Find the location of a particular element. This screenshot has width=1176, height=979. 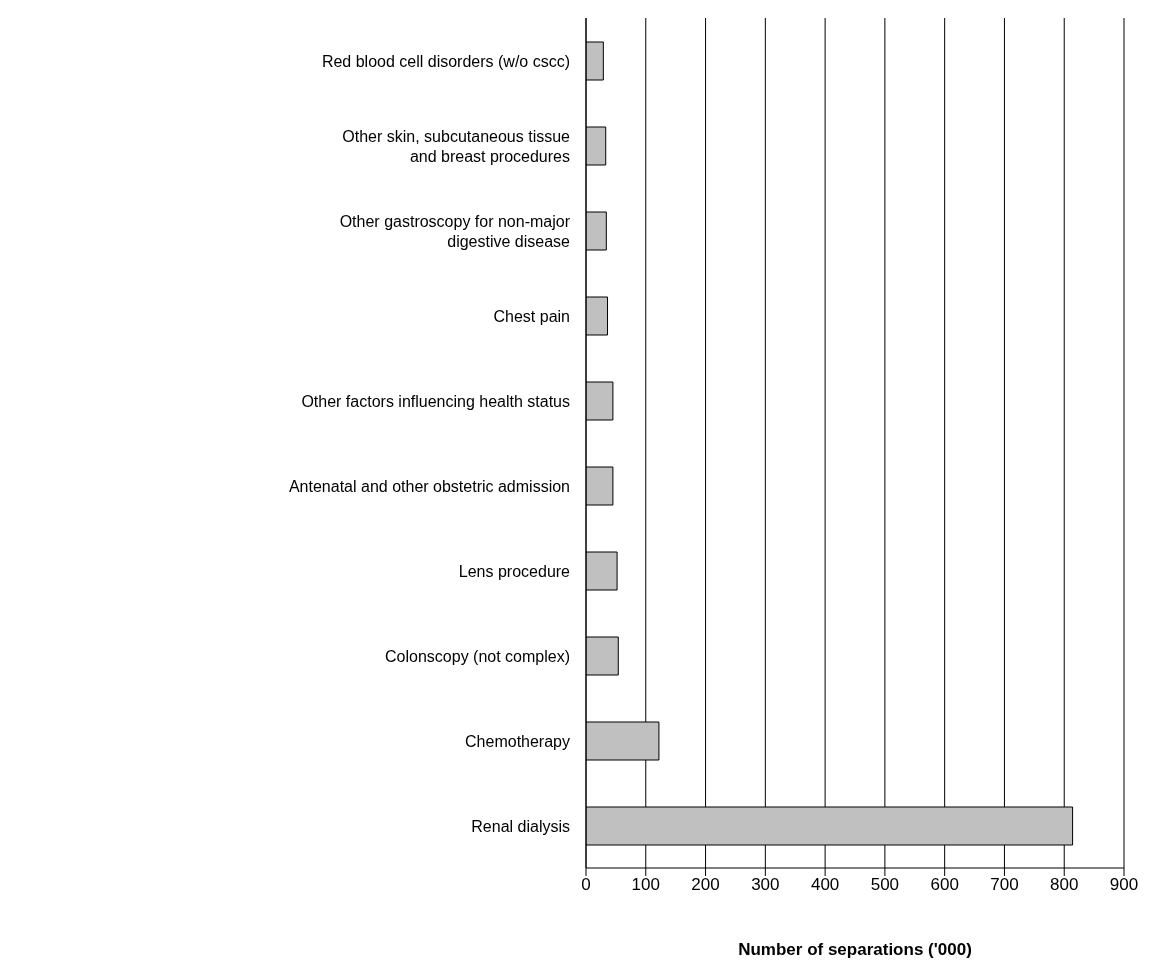

x-tick-label: 600 is located at coordinates (944, 885).